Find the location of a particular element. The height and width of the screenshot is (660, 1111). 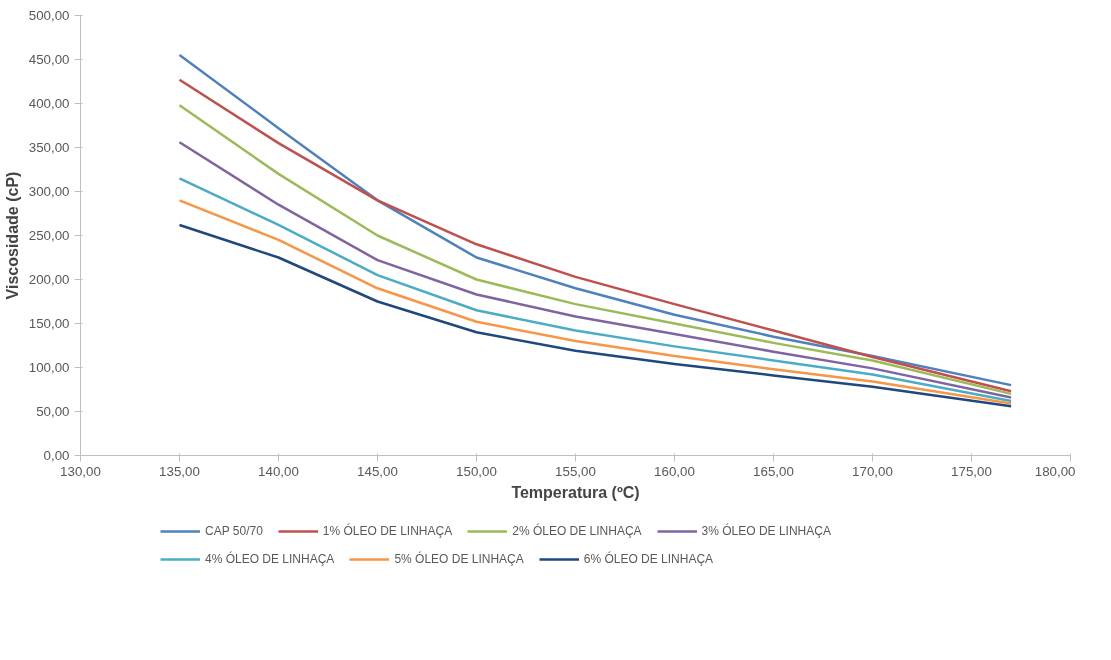

y-tick-label: 500,00 is located at coordinates (49, 15).